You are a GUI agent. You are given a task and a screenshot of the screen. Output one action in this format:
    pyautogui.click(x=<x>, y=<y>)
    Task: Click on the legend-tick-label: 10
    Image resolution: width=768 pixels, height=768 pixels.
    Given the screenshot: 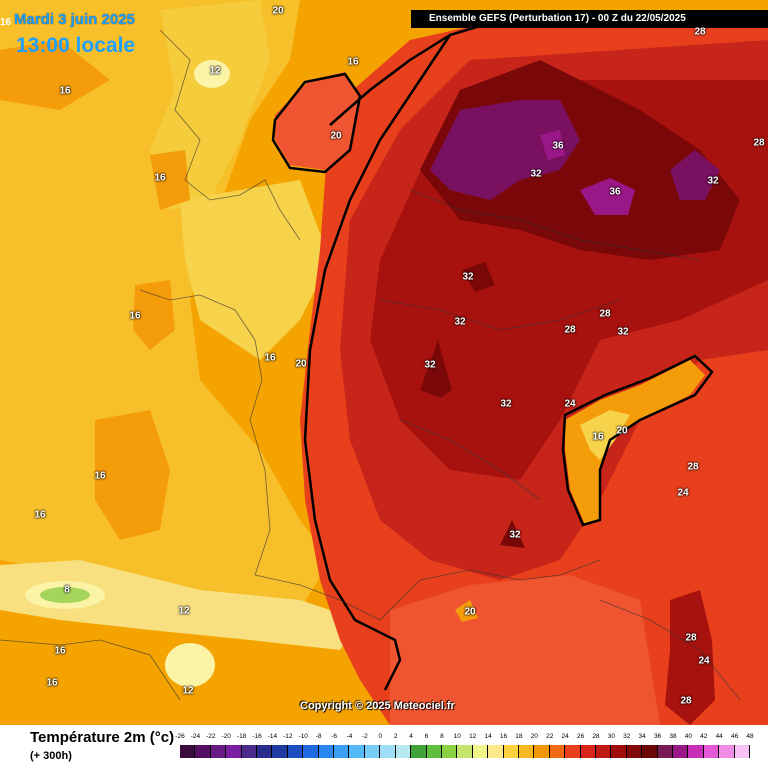 What is the action you would take?
    pyautogui.click(x=457, y=736)
    